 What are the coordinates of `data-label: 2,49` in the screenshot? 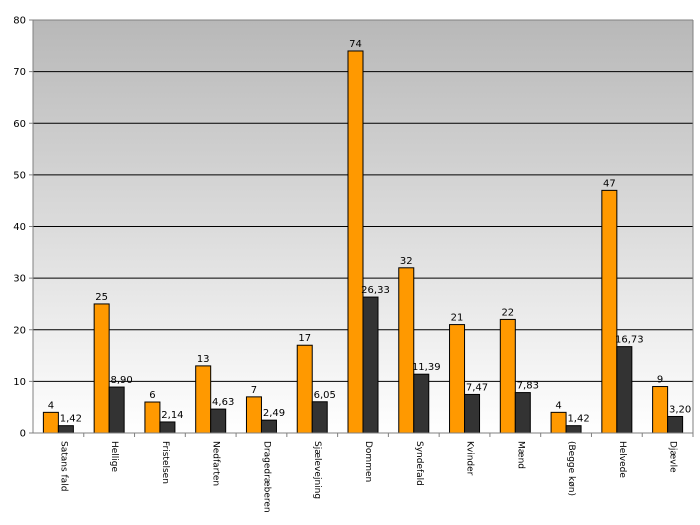 It's located at (274, 413).